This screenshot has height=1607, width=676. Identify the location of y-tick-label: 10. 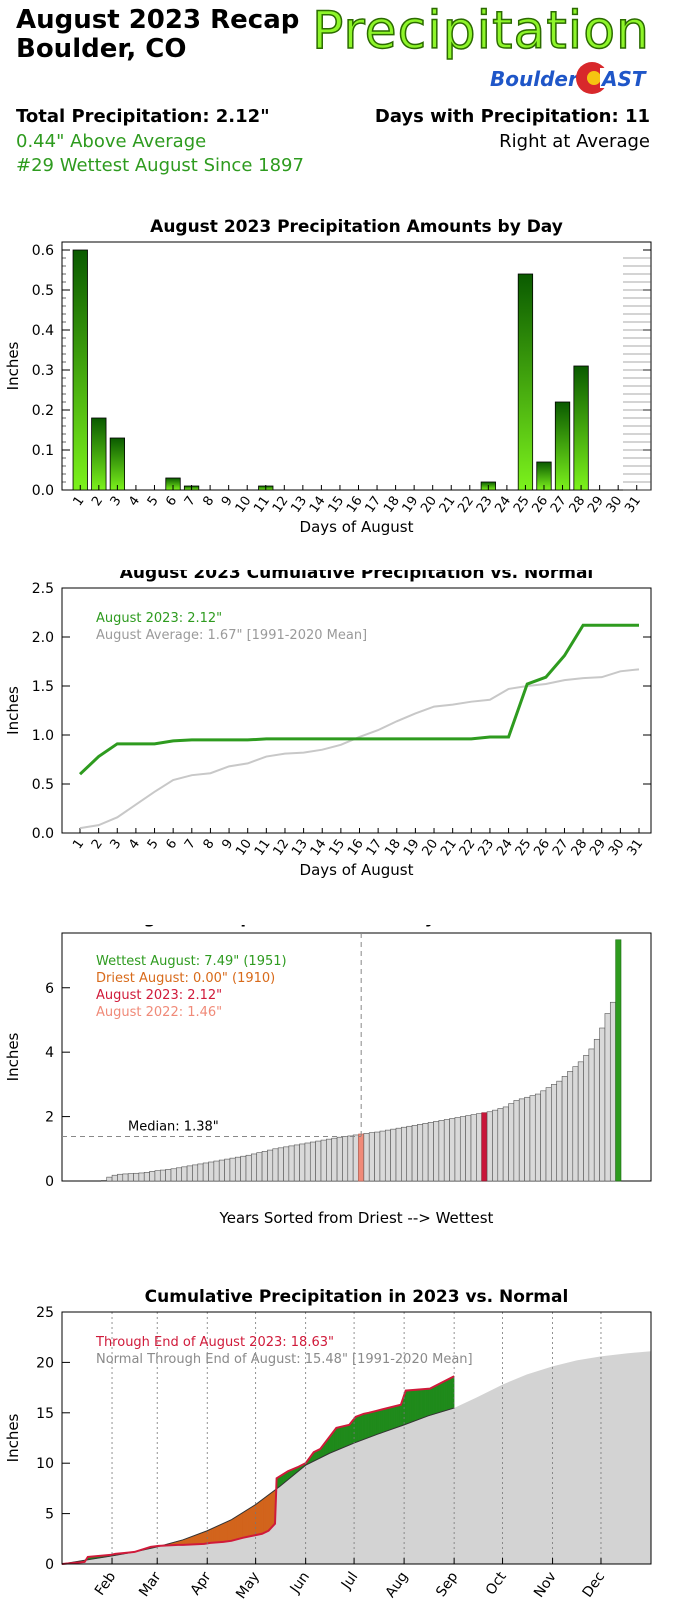
(45, 1464).